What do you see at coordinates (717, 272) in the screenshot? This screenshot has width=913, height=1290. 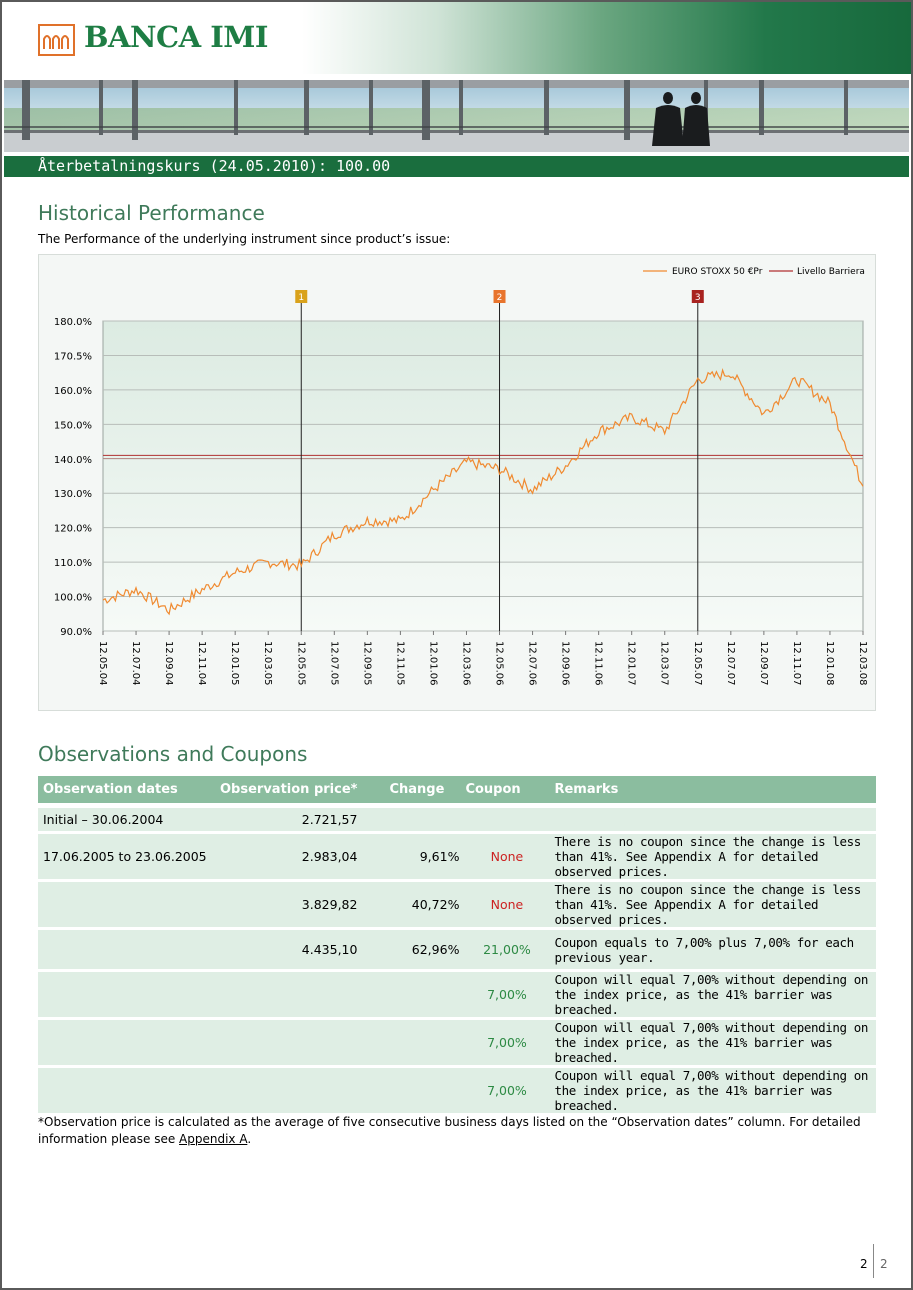 I see `legend-label-eurostoxx: EURO STOXX 50 €Pr` at bounding box center [717, 272].